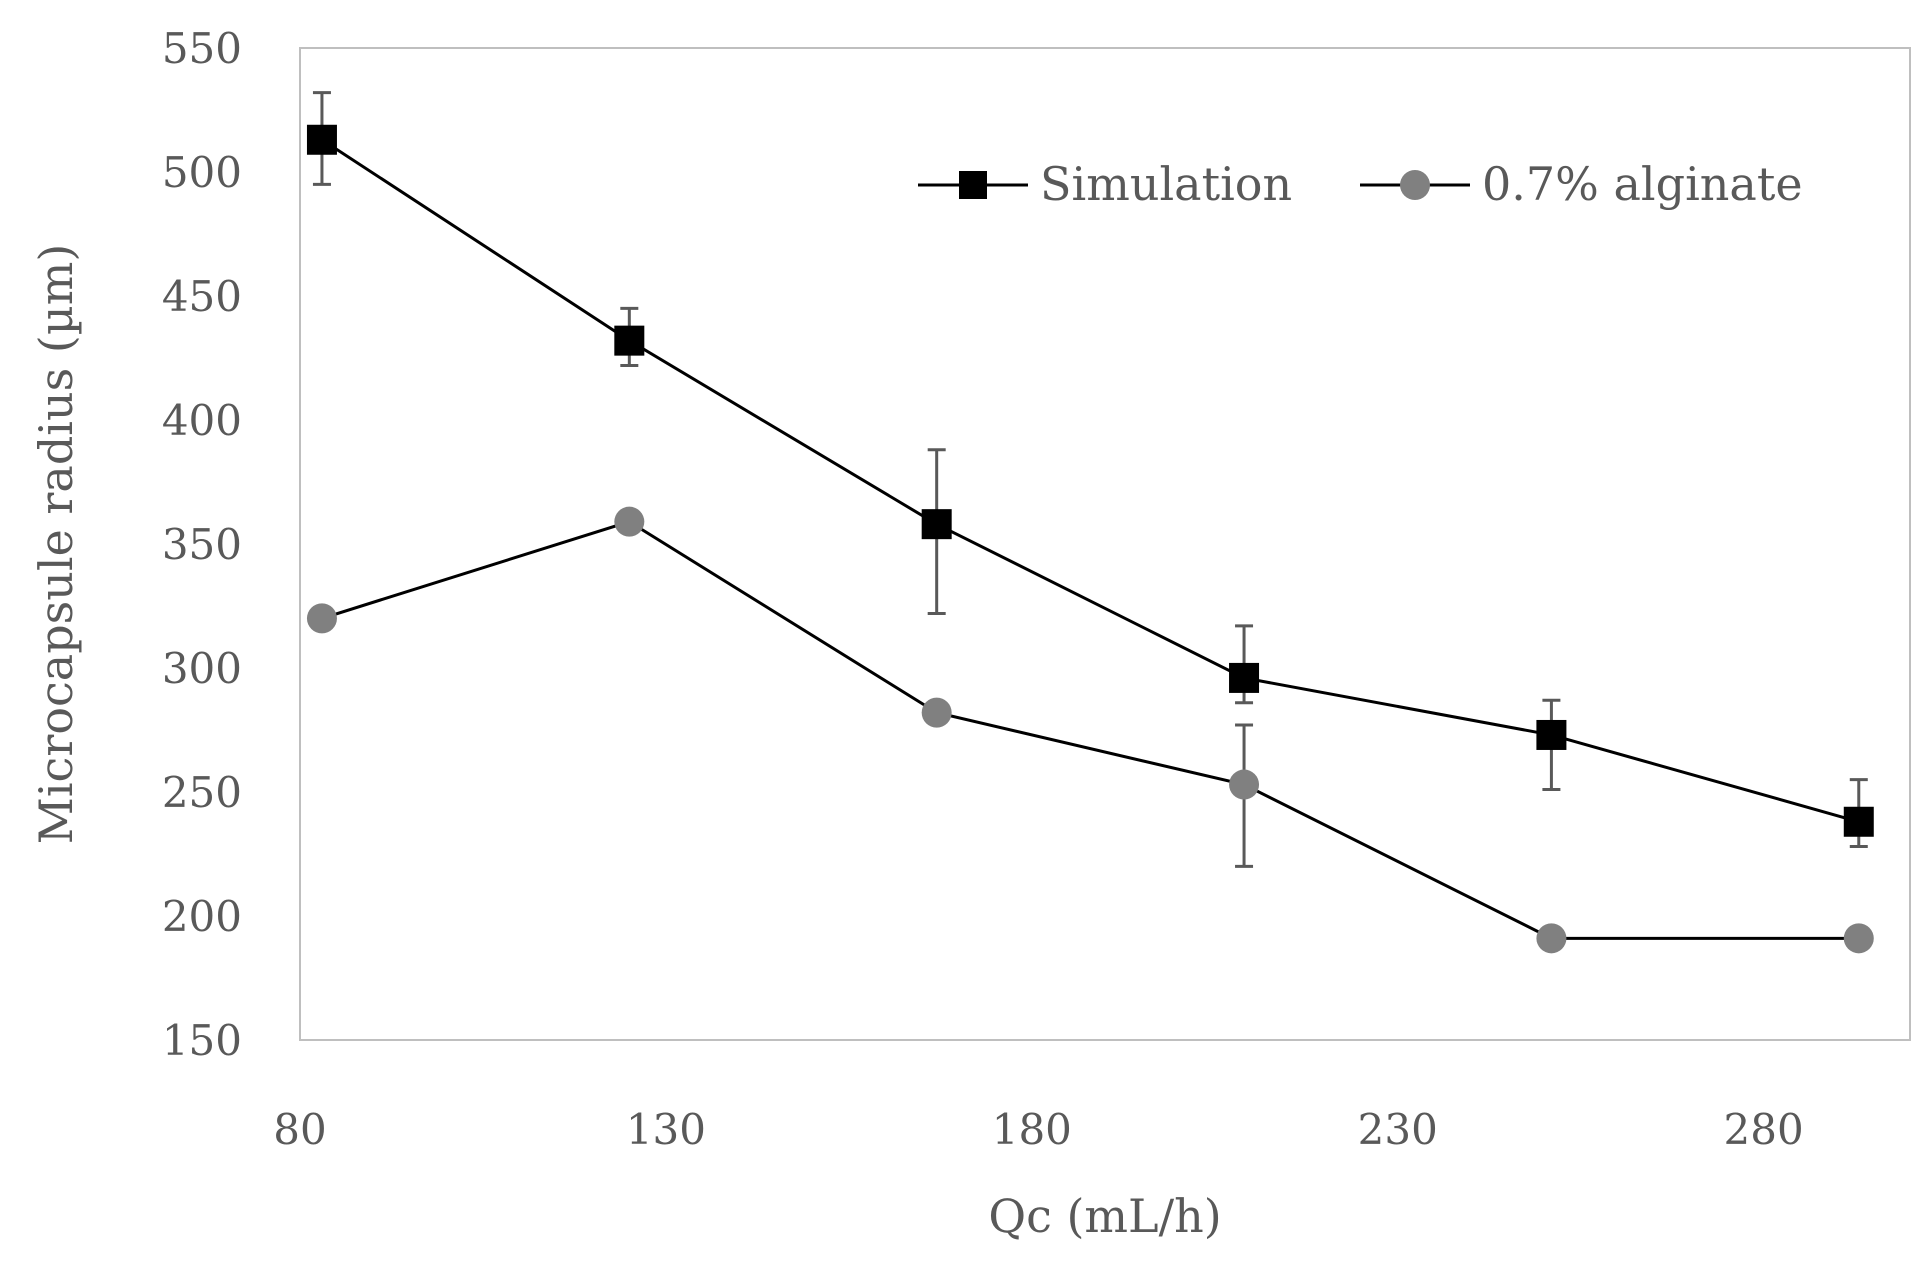  What do you see at coordinates (666, 1129) in the screenshot?
I see `x-tick-label: 130` at bounding box center [666, 1129].